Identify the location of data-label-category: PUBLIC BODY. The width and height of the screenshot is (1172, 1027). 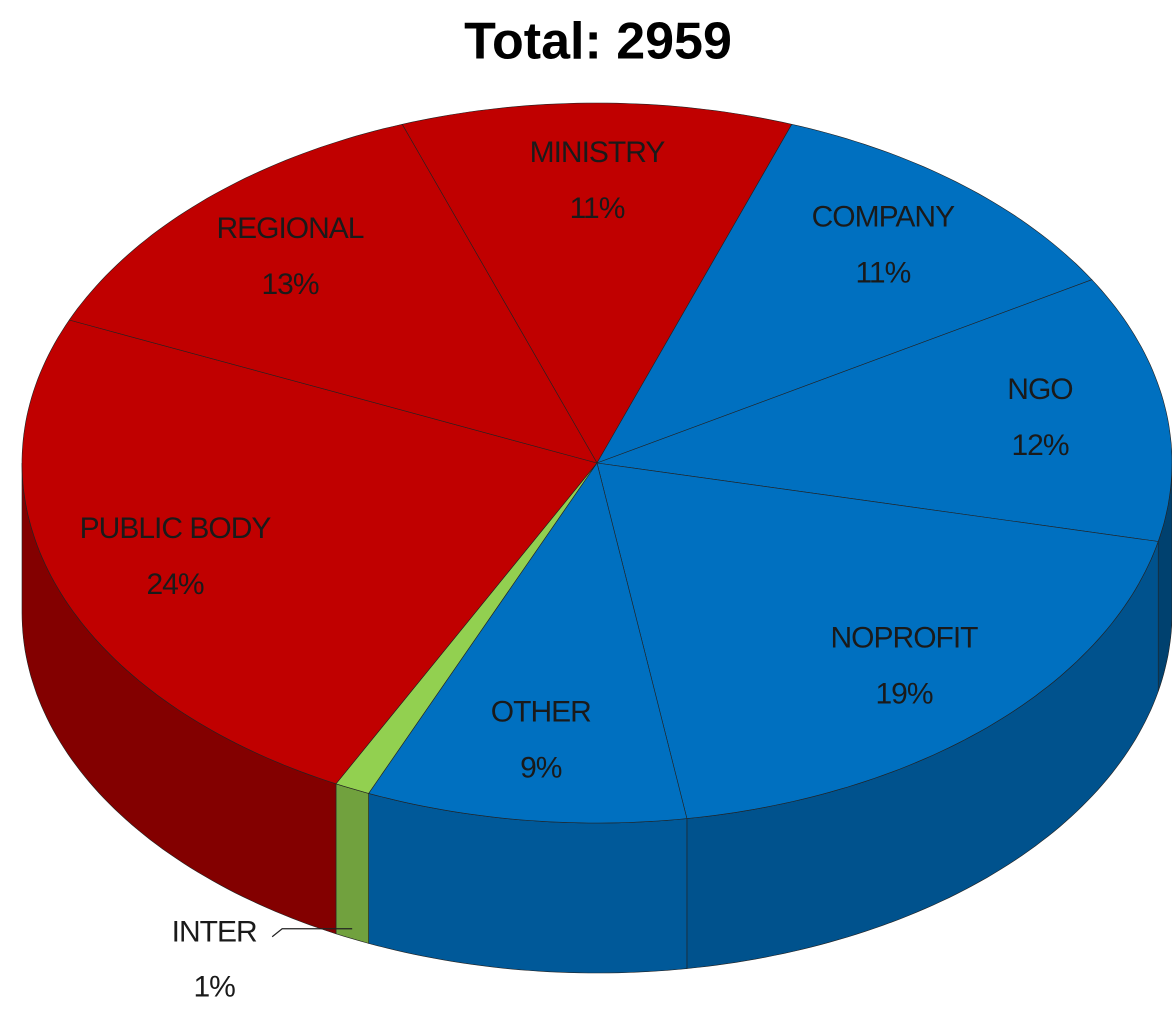
(176, 528).